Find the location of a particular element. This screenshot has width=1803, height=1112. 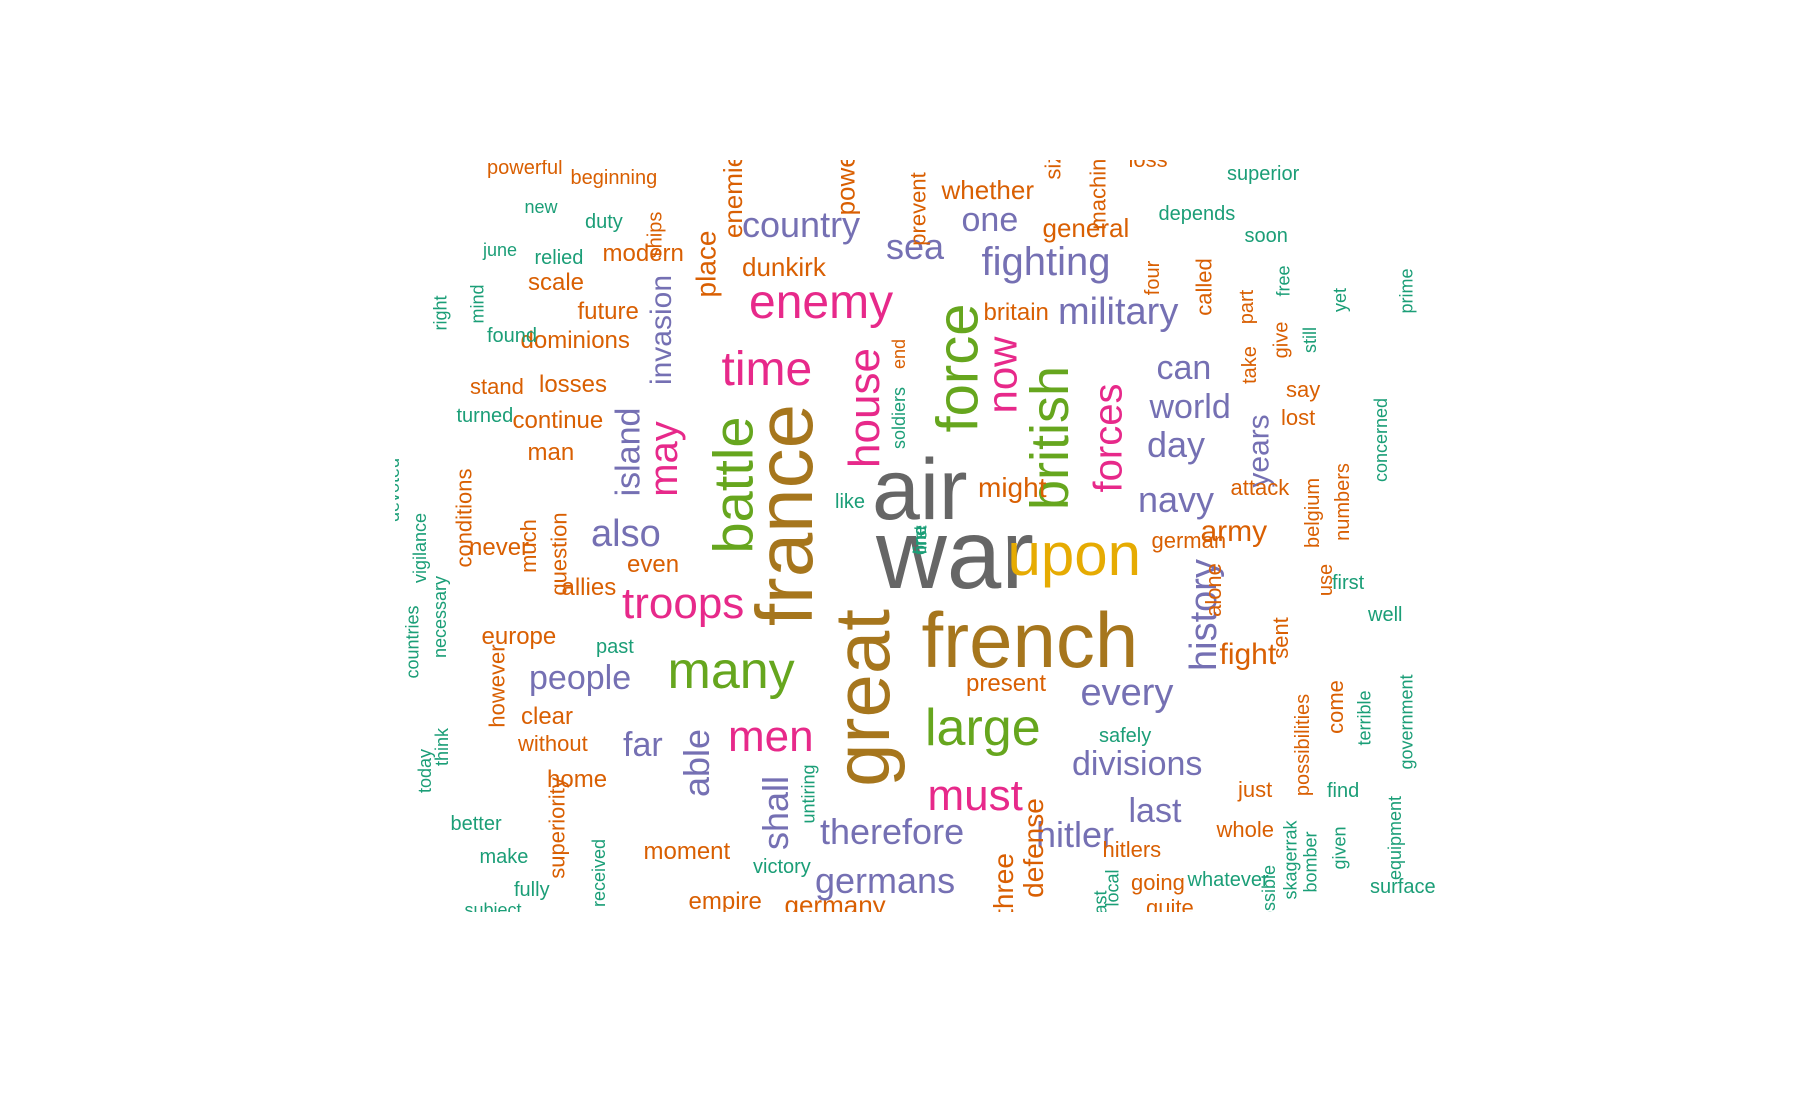

word-free: free is located at coordinates (1283, 281).